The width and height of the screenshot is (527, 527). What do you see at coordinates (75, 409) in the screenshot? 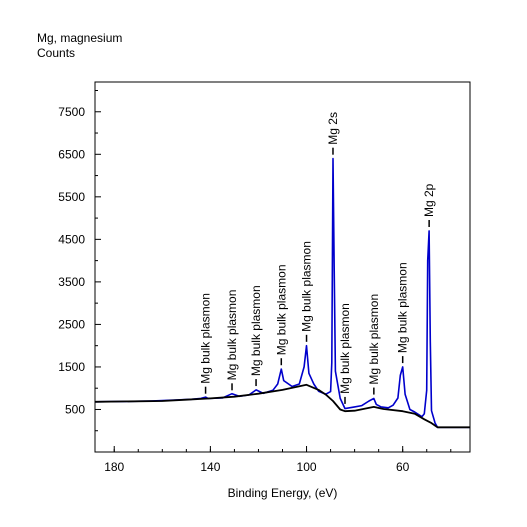
I see `y-tick-label: 500` at bounding box center [75, 409].